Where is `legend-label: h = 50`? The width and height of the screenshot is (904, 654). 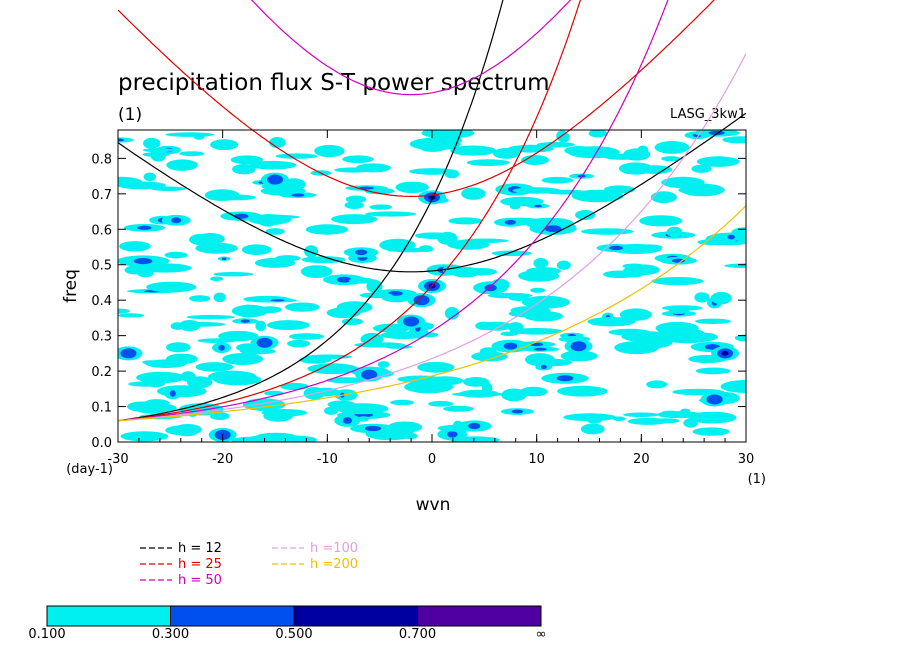
legend-label: h = 50 is located at coordinates (200, 580).